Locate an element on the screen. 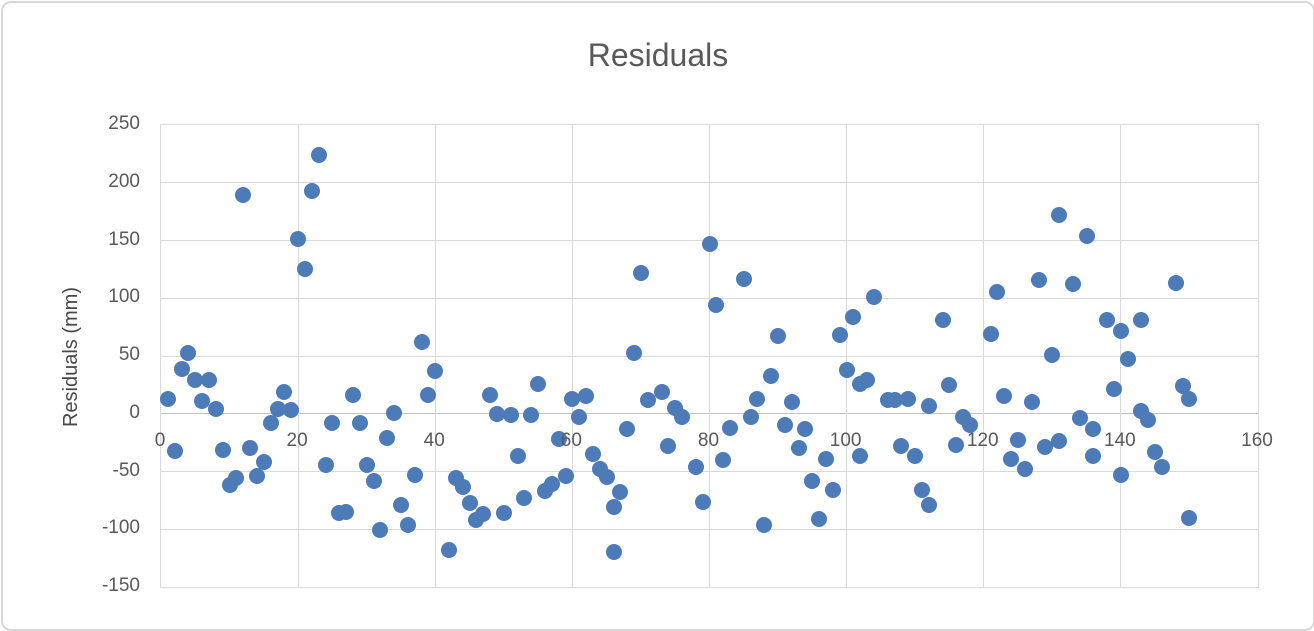  x-tick-label: 120 is located at coordinates (982, 440).